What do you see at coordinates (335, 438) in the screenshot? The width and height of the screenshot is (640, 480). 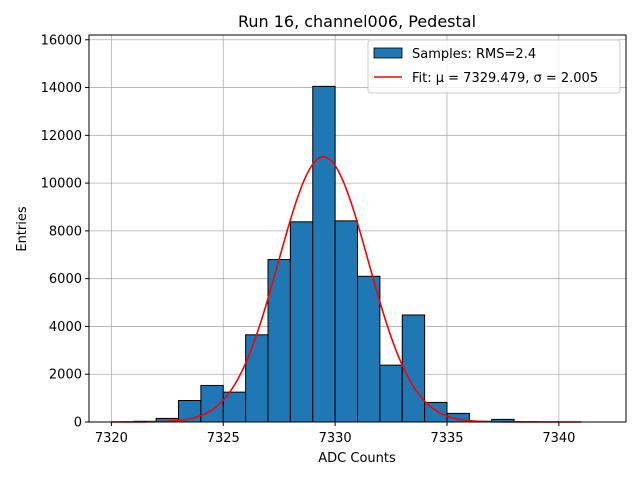 I see `x-tick-label: 7330` at bounding box center [335, 438].